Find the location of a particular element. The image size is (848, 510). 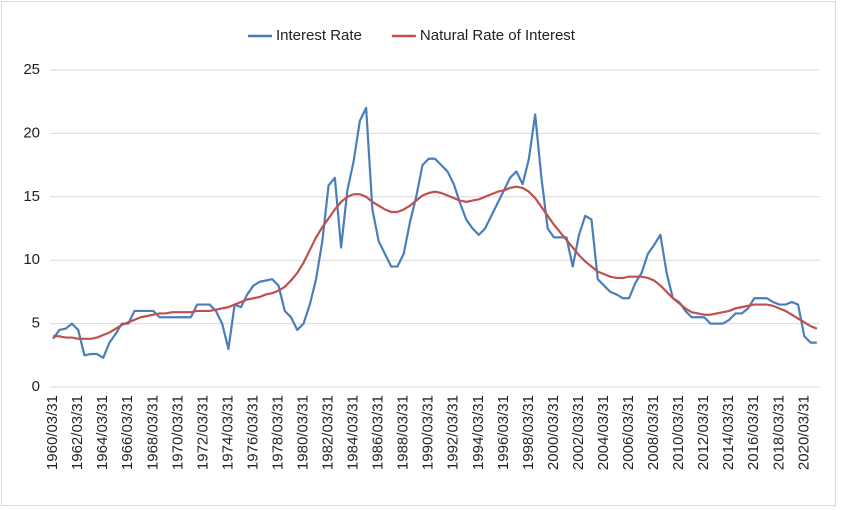

y-tick-label: 0 is located at coordinates (36, 386).